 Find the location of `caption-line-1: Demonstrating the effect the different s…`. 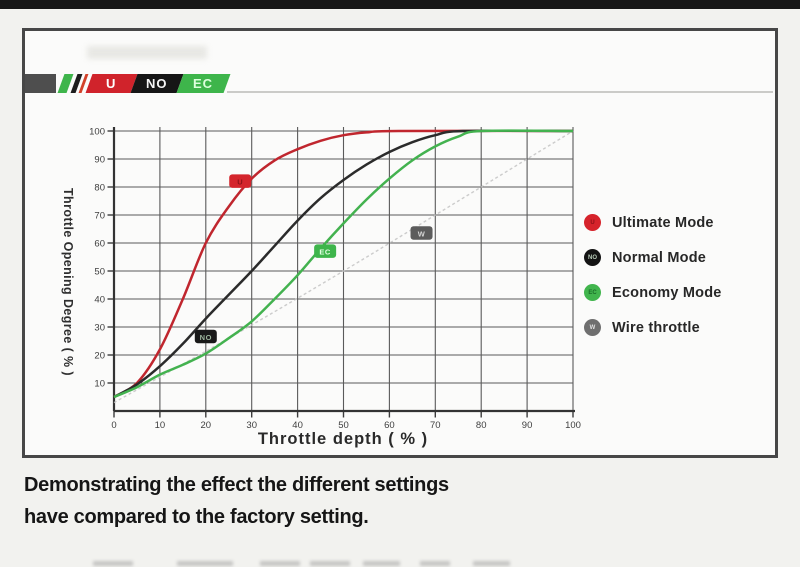

caption-line-1: Demonstrating the effect the different s… is located at coordinates (236, 485).